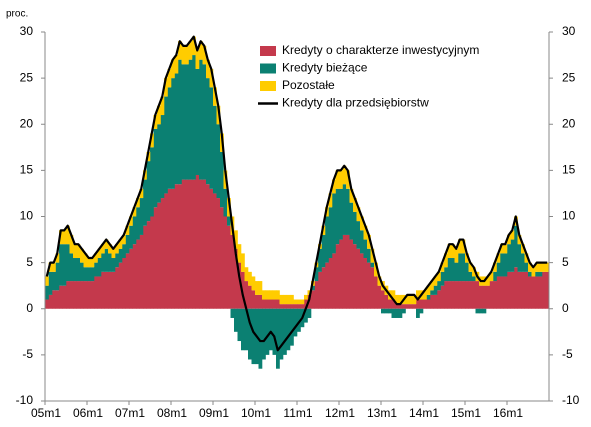  I want to click on y2-tick-label: 5, so click(565, 262).